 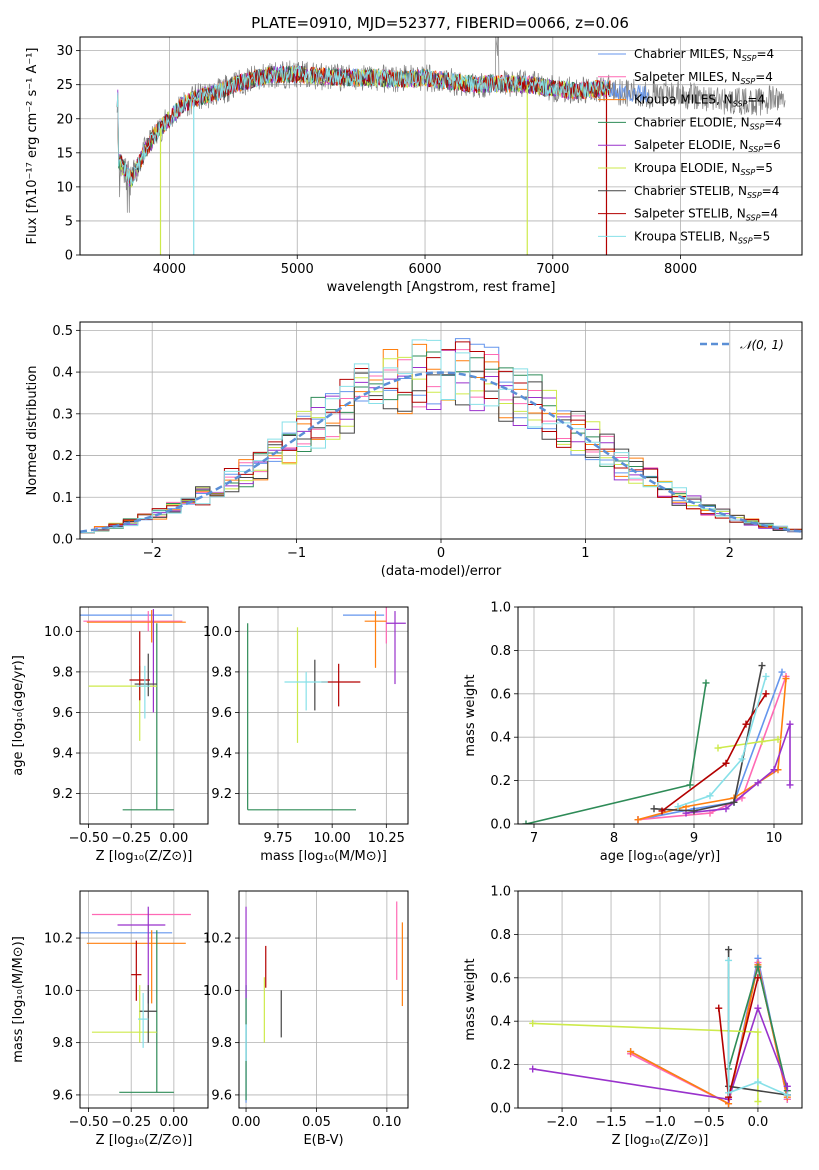 I want to click on x-axis-label: Z [log₁₀(Z/Z⊙)], so click(x=144, y=856).